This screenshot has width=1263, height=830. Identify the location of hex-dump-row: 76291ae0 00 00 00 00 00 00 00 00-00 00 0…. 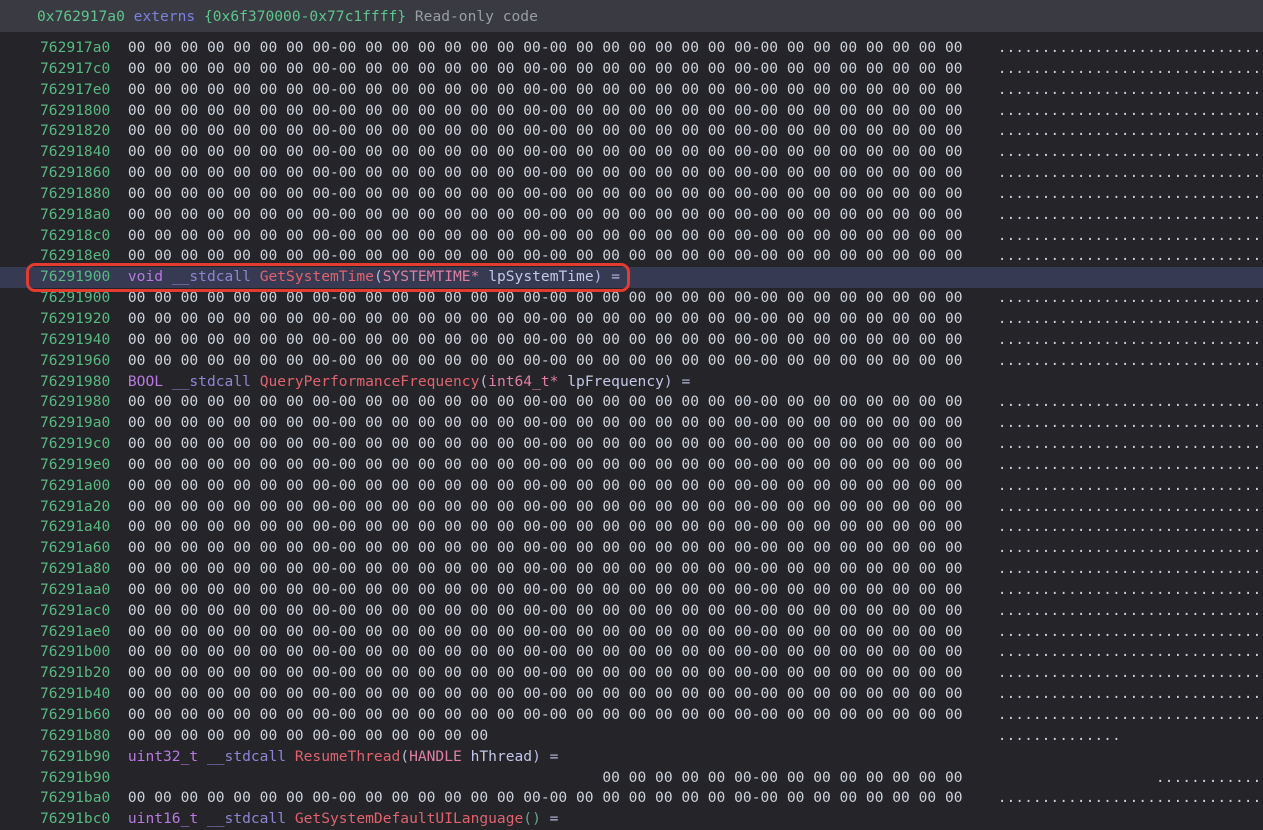
(631, 632).